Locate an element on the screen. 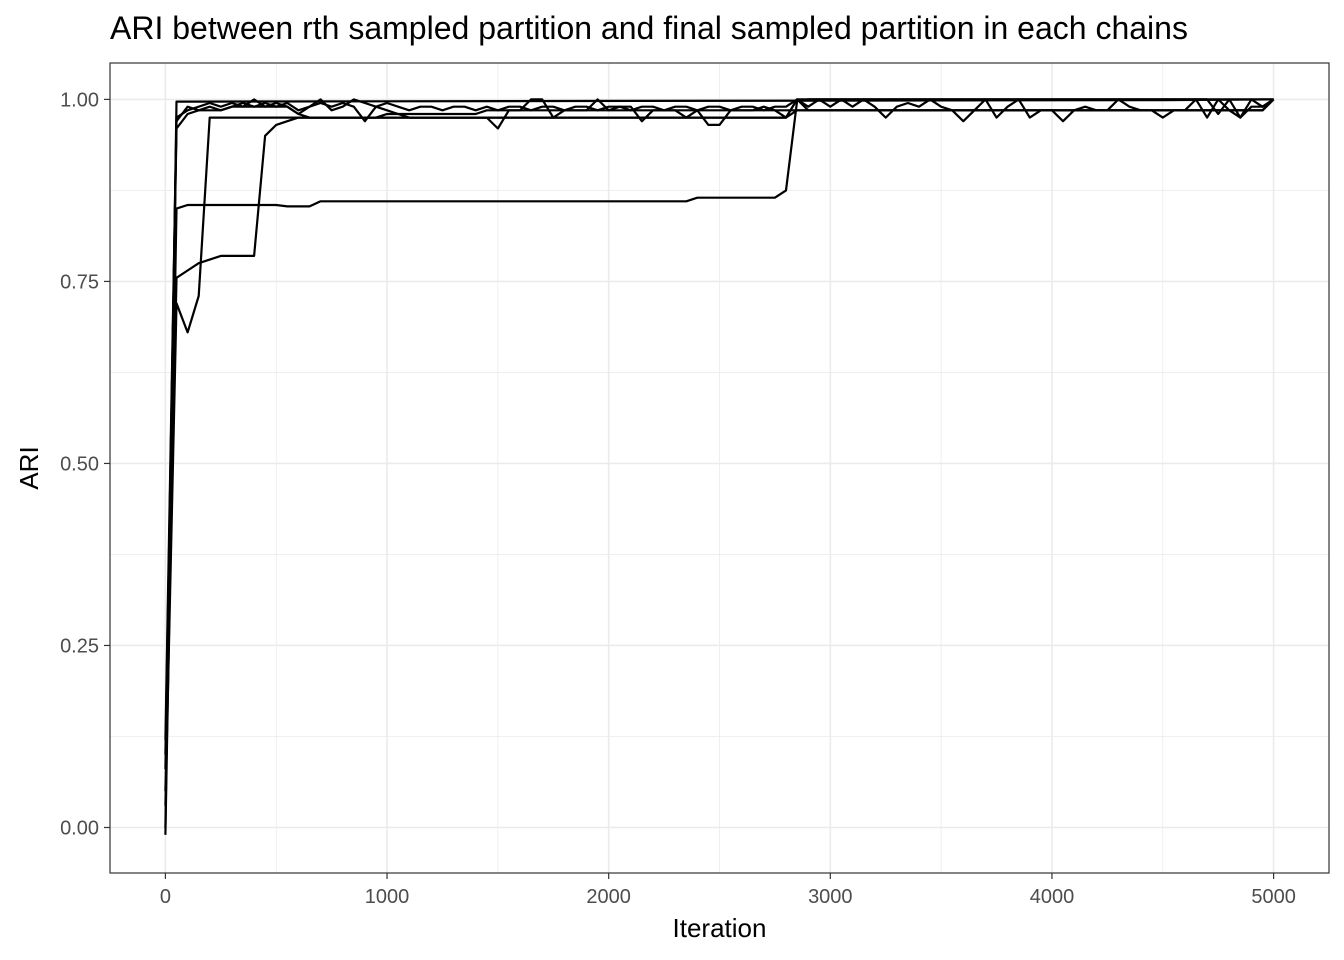 The image size is (1344, 960). y-axis: 0.00 0.25 0.50 0.75 1.00 is located at coordinates (85, 464).